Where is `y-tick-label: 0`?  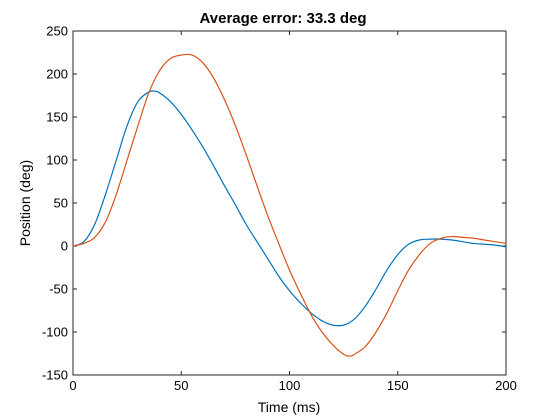
y-tick-label: 0 is located at coordinates (64, 246).